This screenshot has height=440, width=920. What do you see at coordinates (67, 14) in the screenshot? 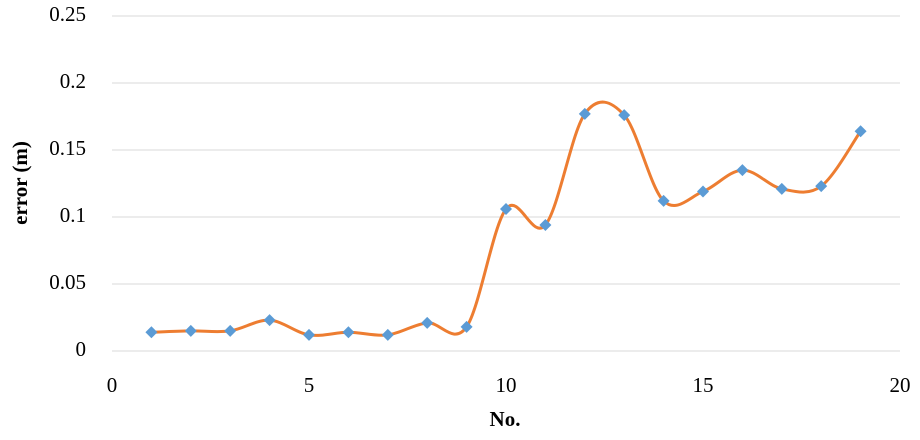
I see `y-tick-label: 0.25` at bounding box center [67, 14].